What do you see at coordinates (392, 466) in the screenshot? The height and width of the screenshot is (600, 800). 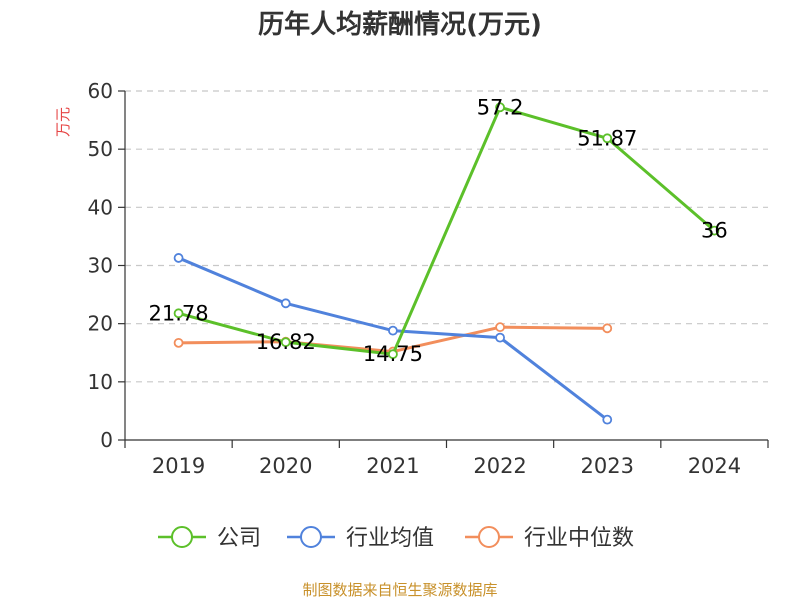 I see `x-tick-label: 2021` at bounding box center [392, 466].